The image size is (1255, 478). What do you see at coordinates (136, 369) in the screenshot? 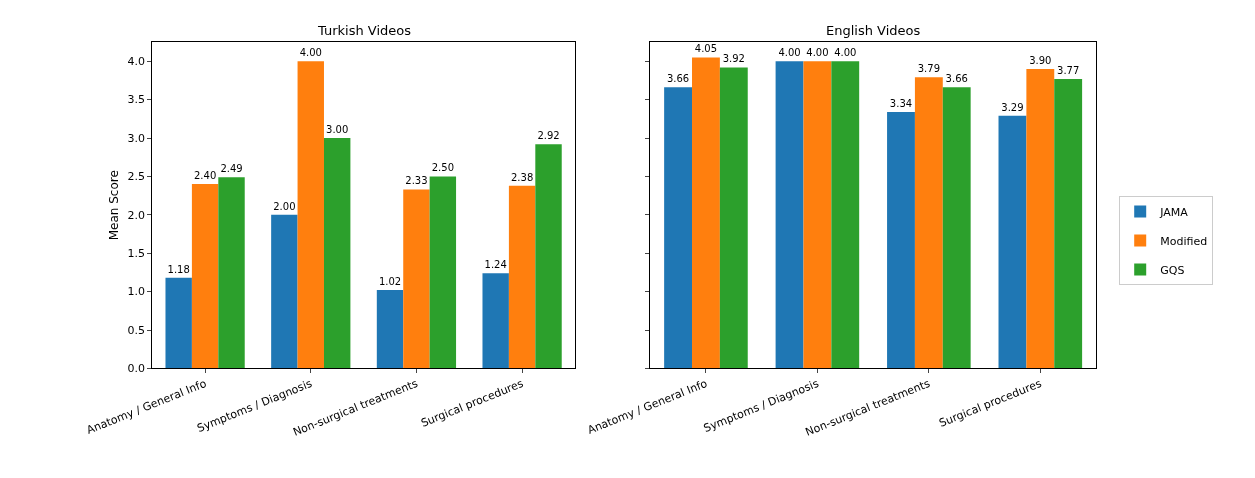
I see `y-tick-label: 0.0` at bounding box center [136, 369].